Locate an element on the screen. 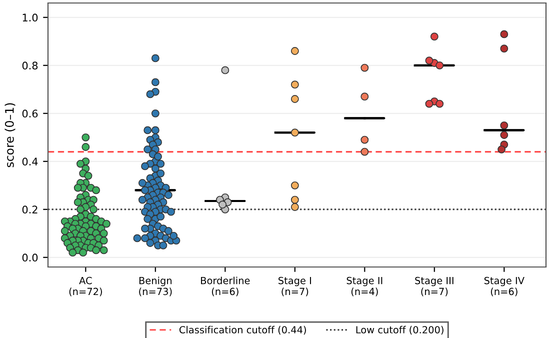 The image size is (550, 338). legend-label: Classification cutoff (0.44) is located at coordinates (242, 330).